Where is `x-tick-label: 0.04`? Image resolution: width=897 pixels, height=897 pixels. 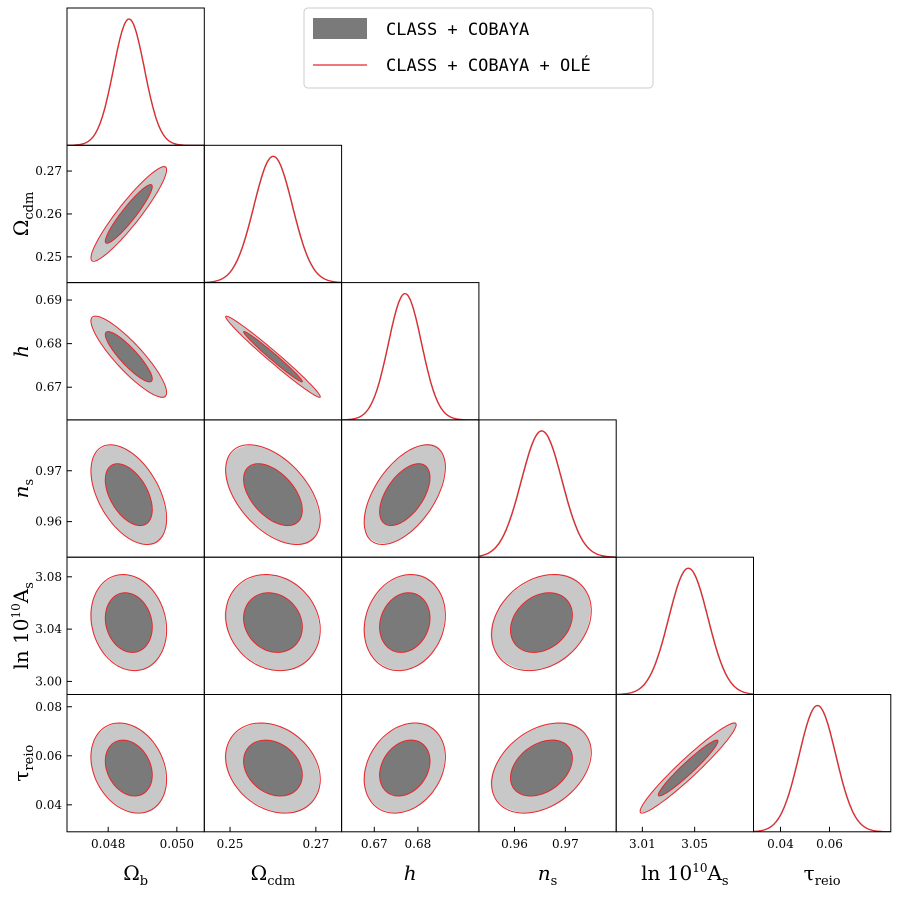
x-tick-label: 0.04 is located at coordinates (780, 844).